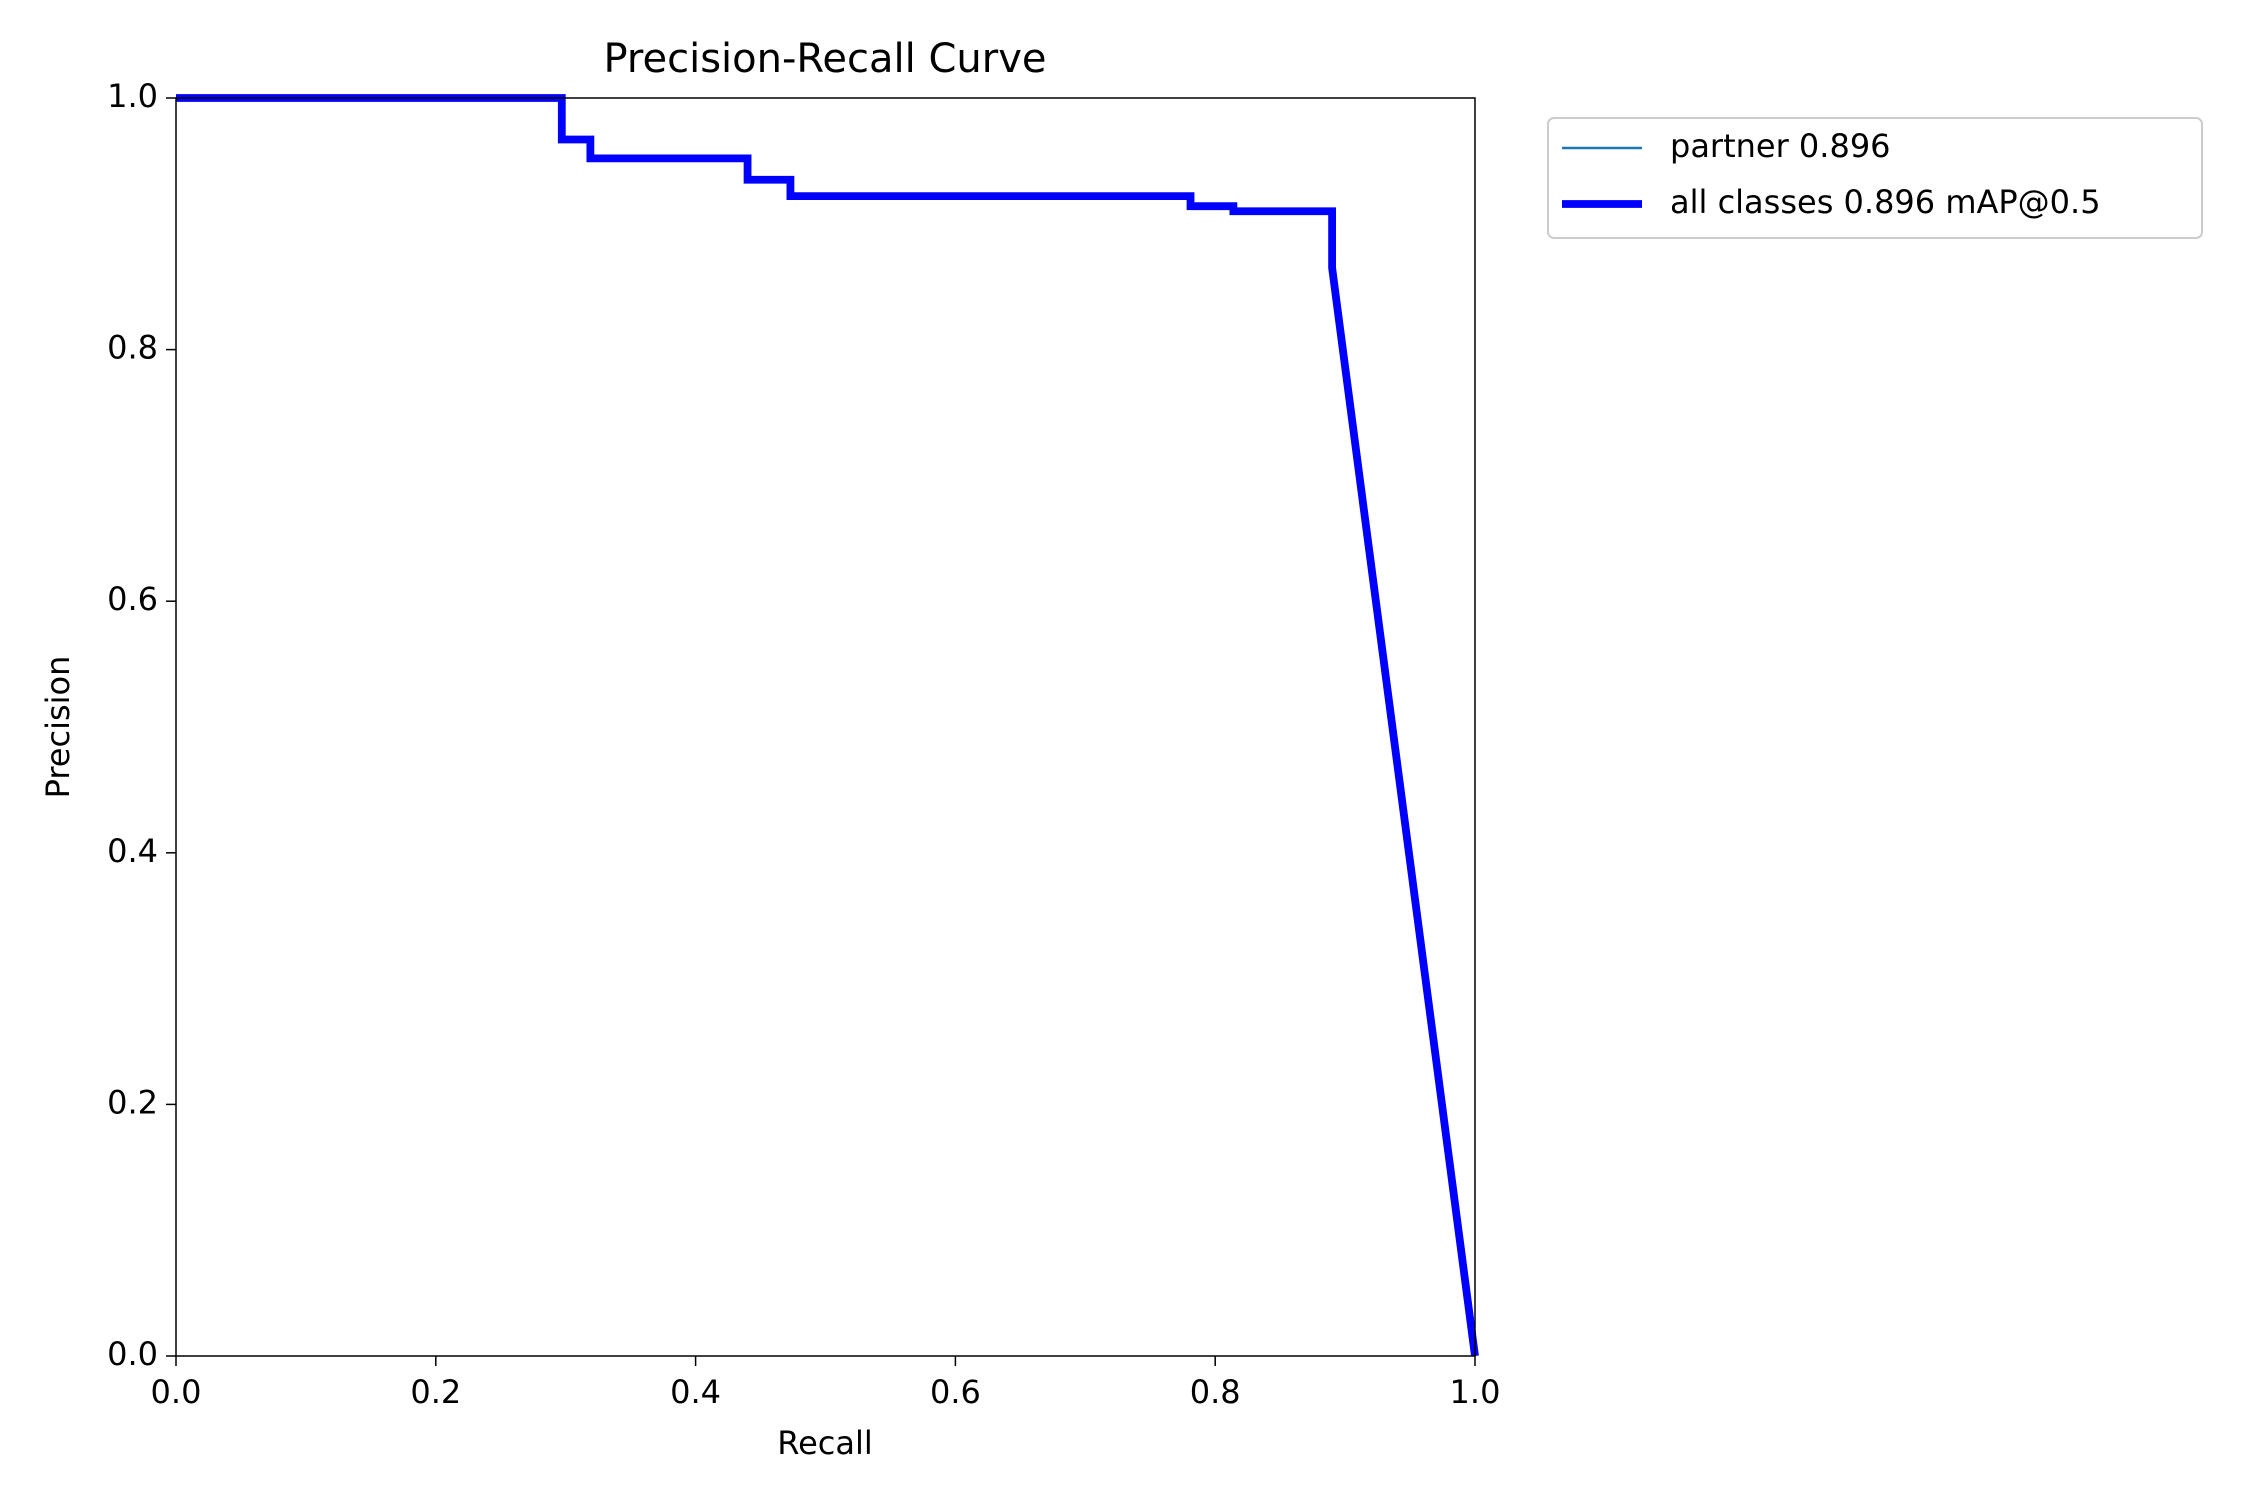 This screenshot has width=2250, height=1500. I want to click on x-tick-label: 0.4, so click(695, 1392).